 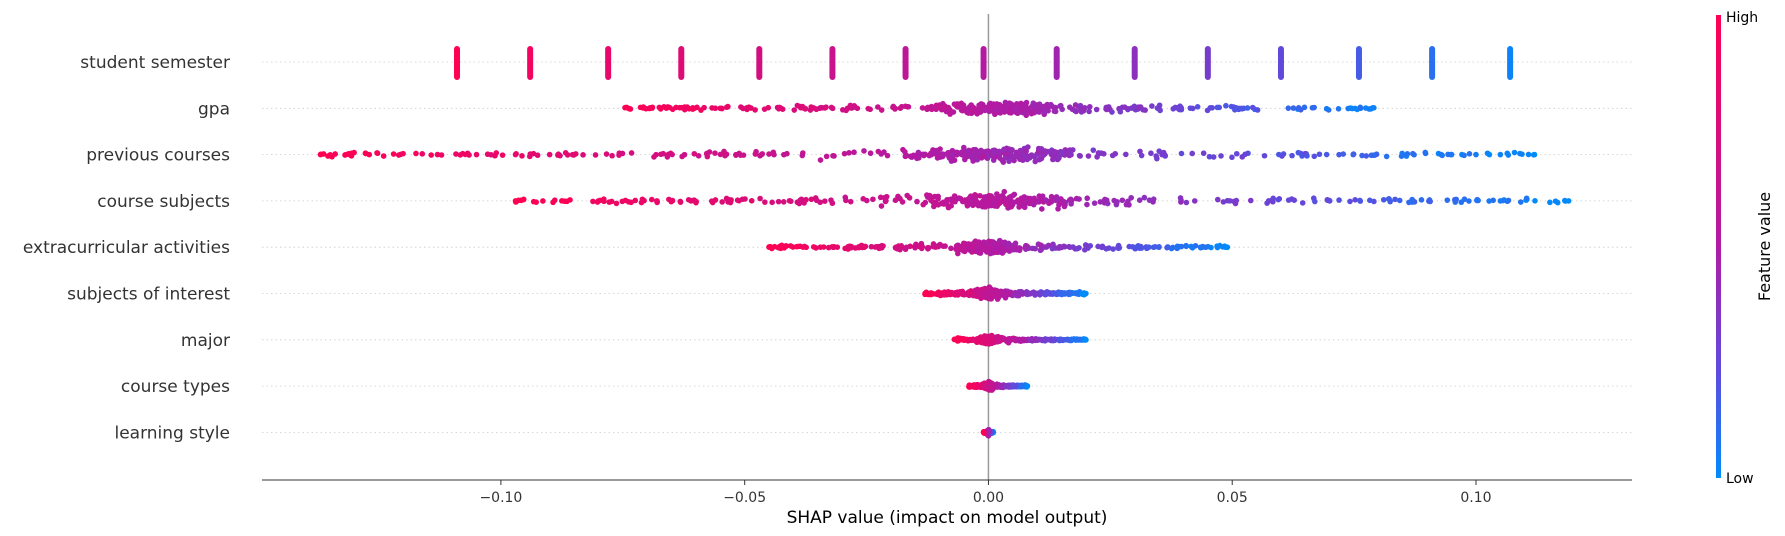 I want to click on x-tick-label: 0.00, so click(x=988, y=498).